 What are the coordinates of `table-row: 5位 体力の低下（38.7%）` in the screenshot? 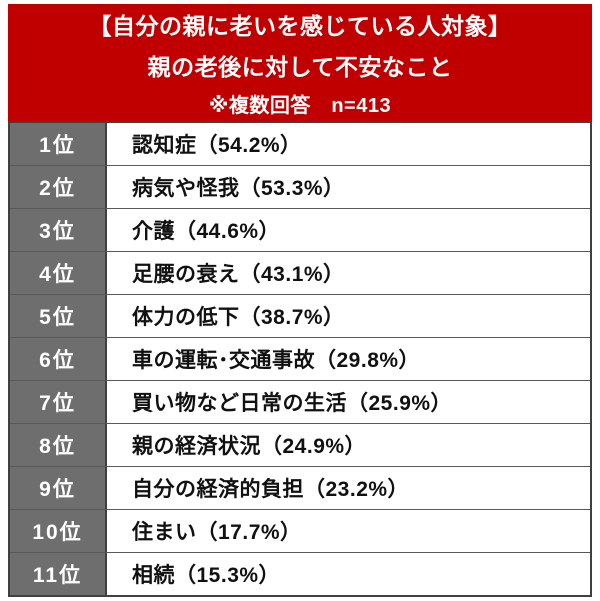 It's located at (300, 315).